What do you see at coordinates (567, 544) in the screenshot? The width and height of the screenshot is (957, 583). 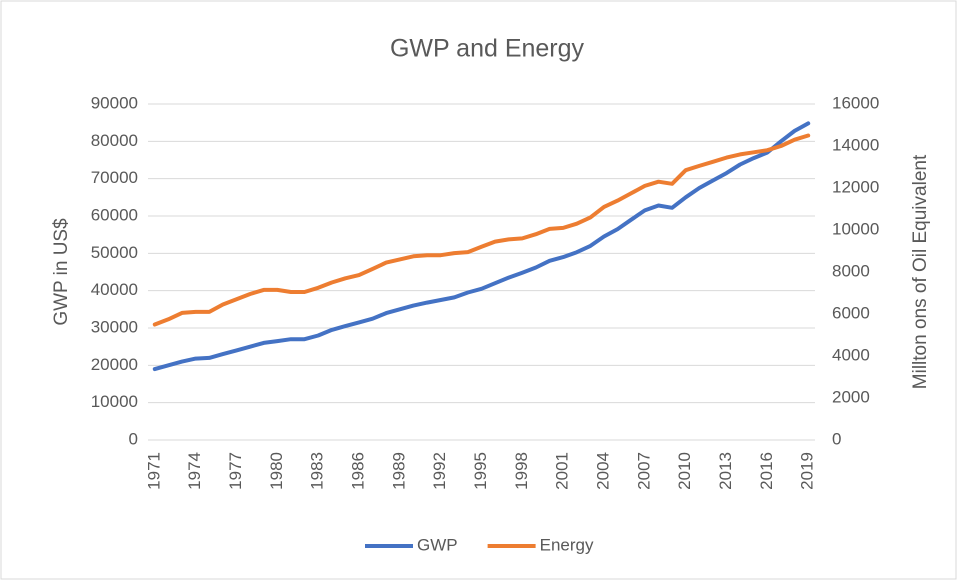 I see `legend-label: Energy` at bounding box center [567, 544].